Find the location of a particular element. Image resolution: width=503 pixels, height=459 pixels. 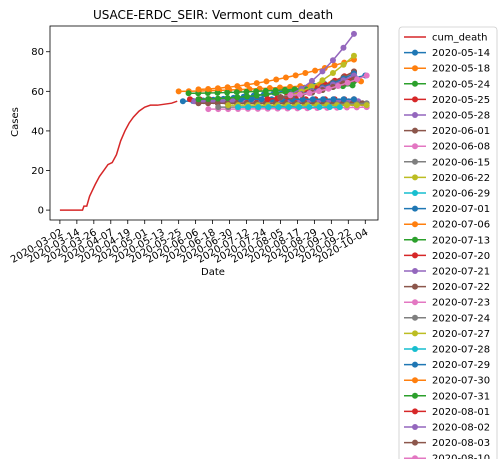

legend-entry: 2020-05-14 is located at coordinates (461, 53).